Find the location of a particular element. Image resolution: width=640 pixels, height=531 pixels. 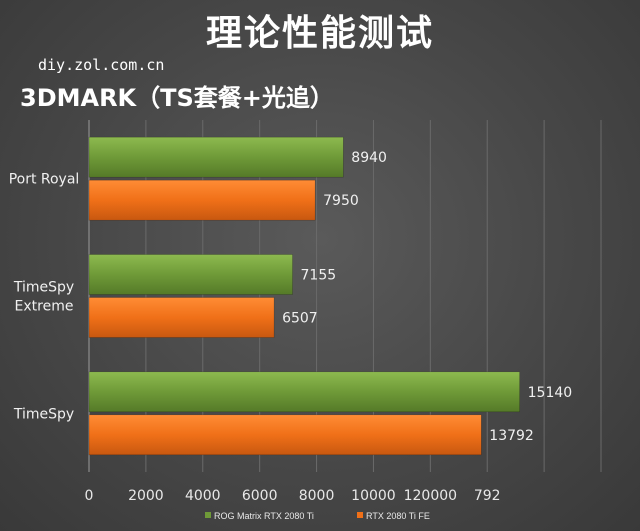

data-label: 7155 is located at coordinates (319, 276).